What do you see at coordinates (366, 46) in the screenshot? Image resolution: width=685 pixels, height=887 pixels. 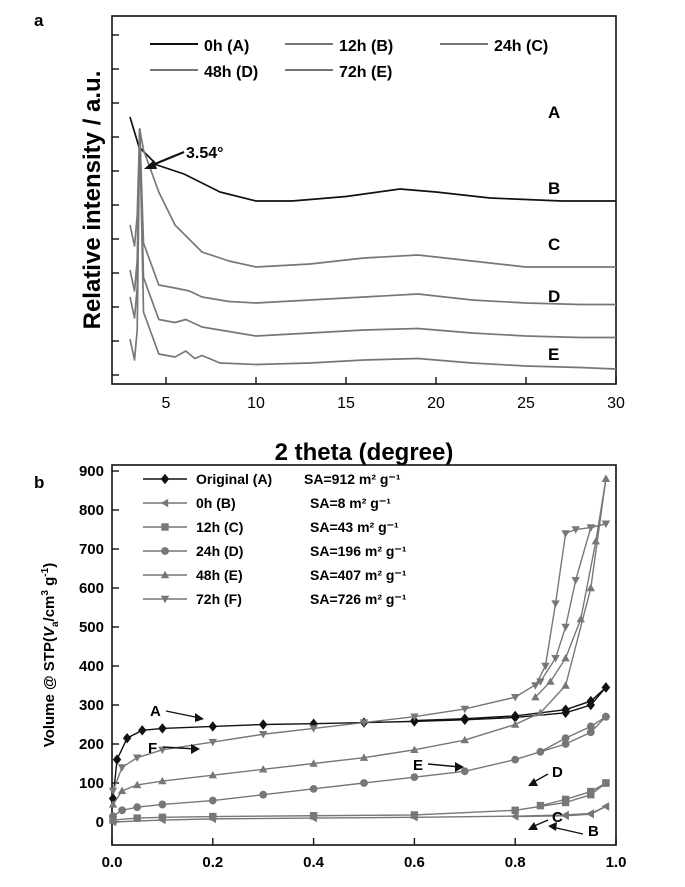 I see `legend-a-label-1: 12h (B)` at bounding box center [366, 46].